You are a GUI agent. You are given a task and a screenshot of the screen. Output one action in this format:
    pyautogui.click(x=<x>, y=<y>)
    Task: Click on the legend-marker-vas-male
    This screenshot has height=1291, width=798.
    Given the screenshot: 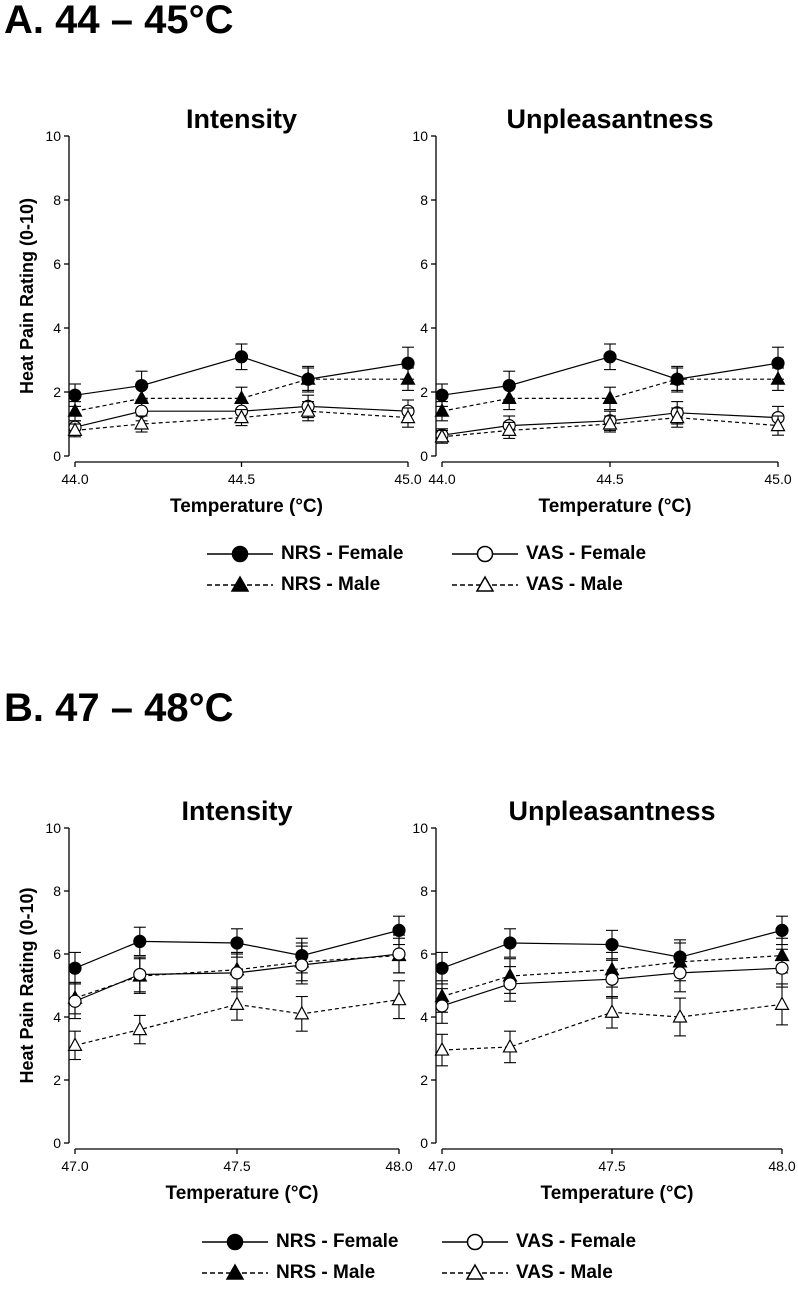 What is the action you would take?
    pyautogui.click(x=485, y=583)
    